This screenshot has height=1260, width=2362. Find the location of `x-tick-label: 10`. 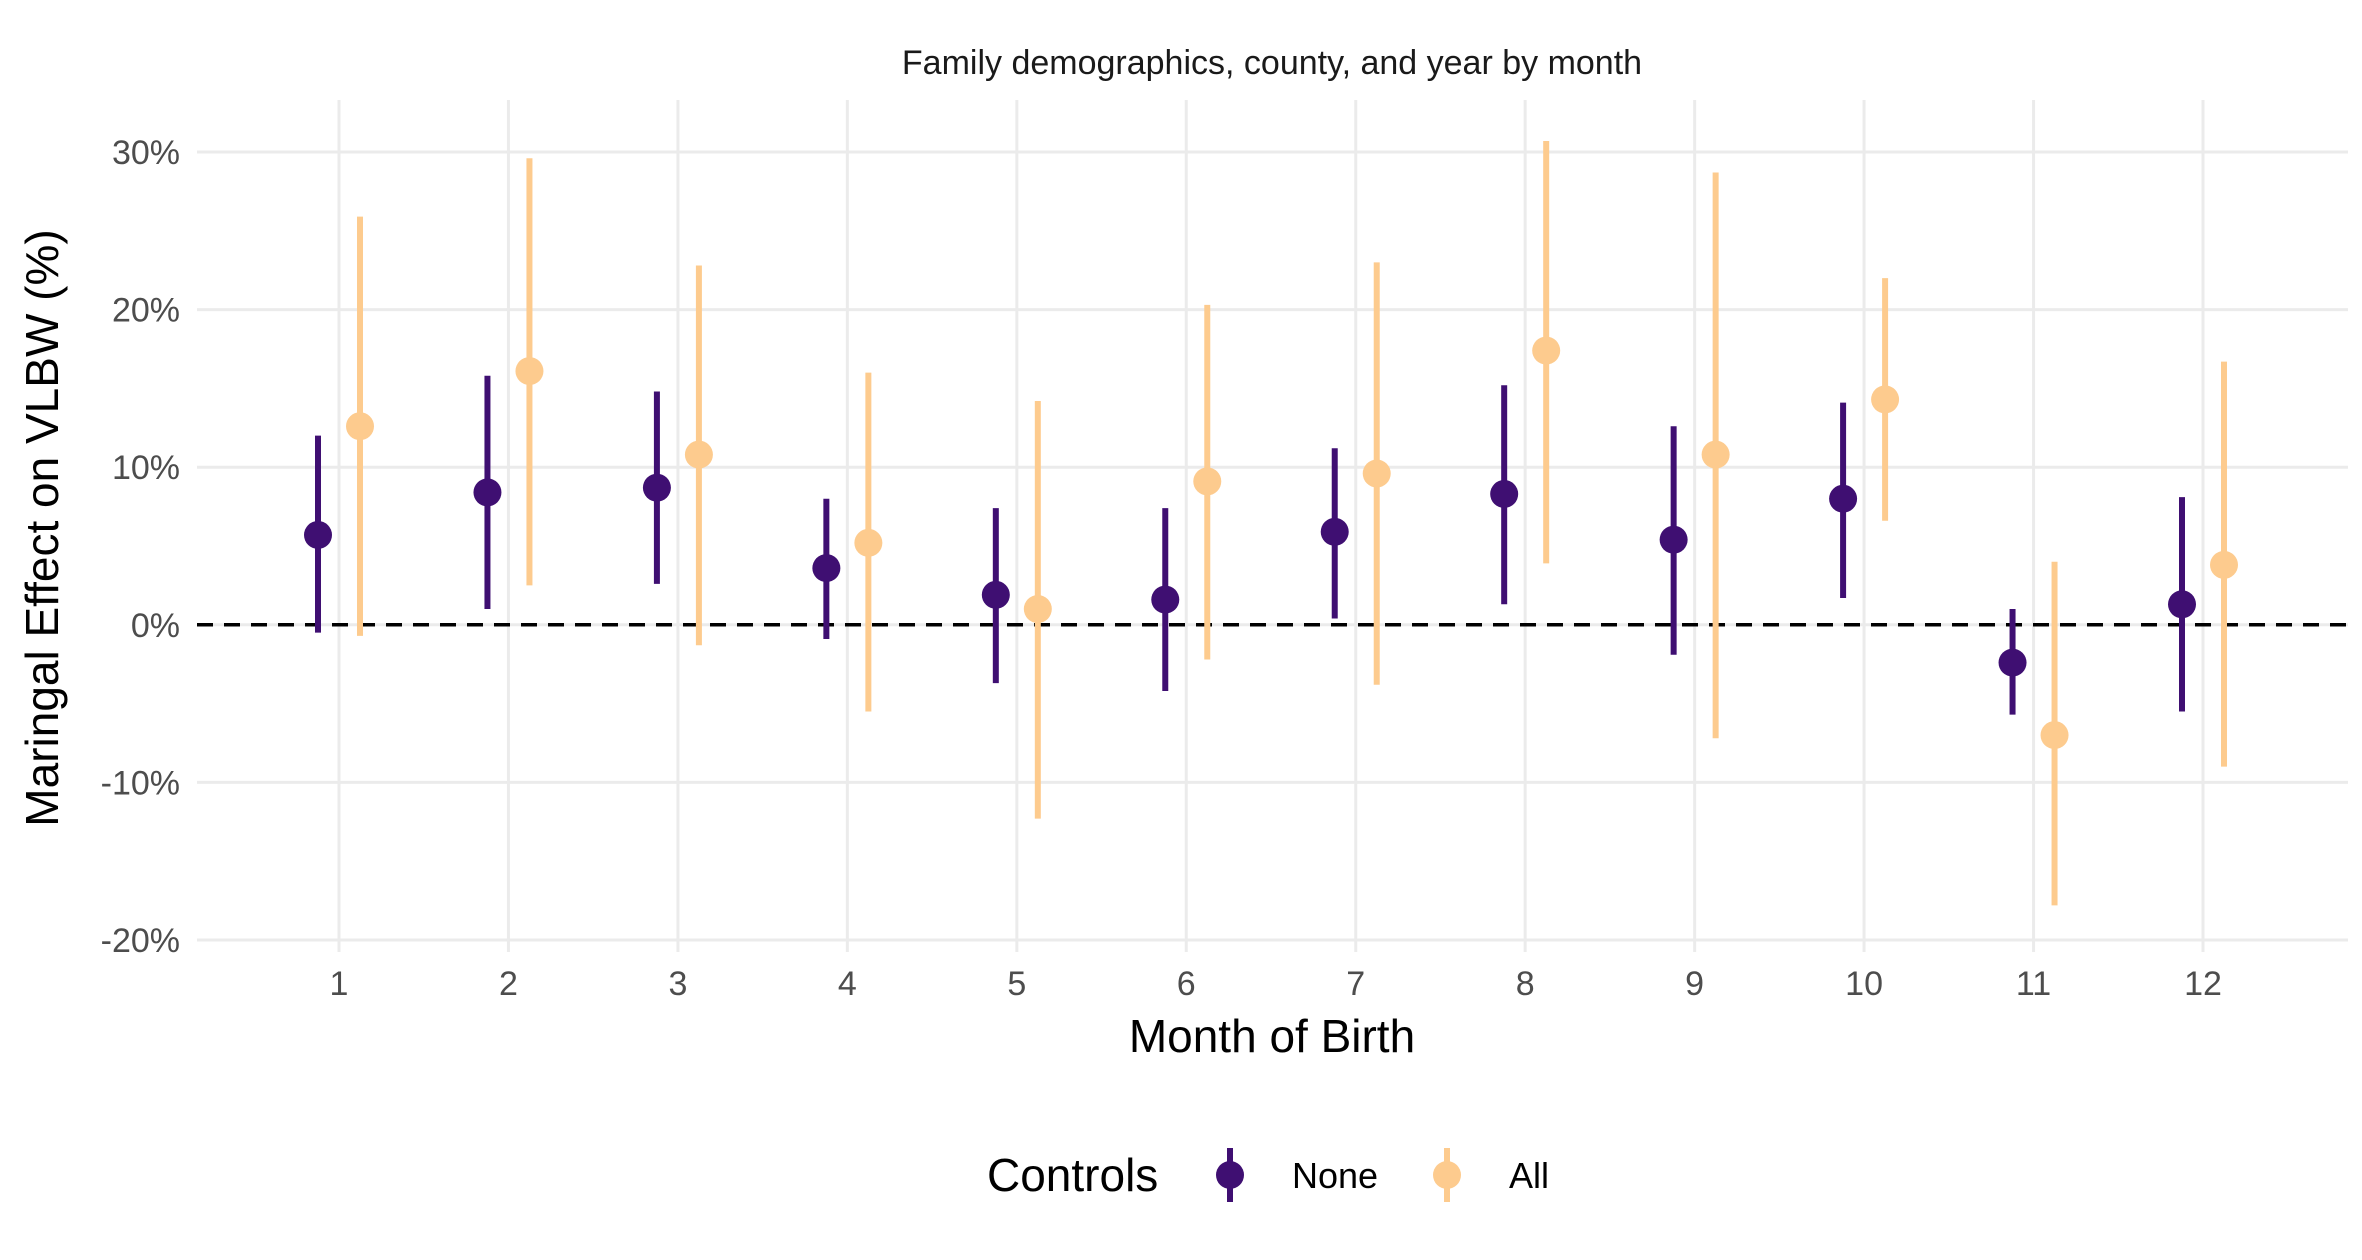

x-tick-label: 10 is located at coordinates (1864, 984).